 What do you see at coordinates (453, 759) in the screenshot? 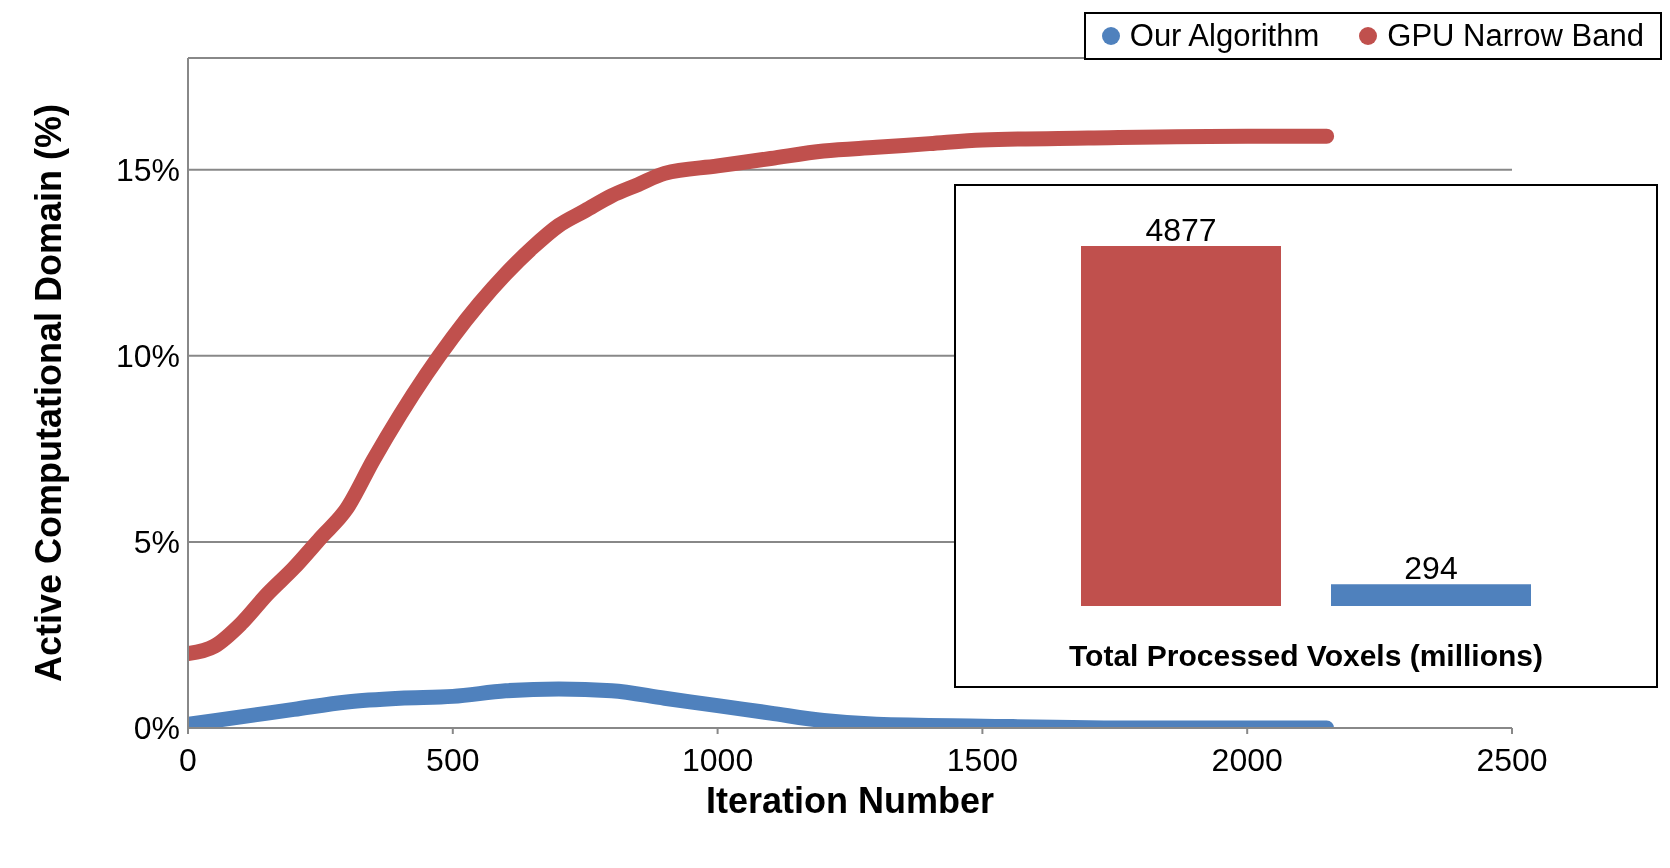
I see `x-tick-label: 500` at bounding box center [453, 759].